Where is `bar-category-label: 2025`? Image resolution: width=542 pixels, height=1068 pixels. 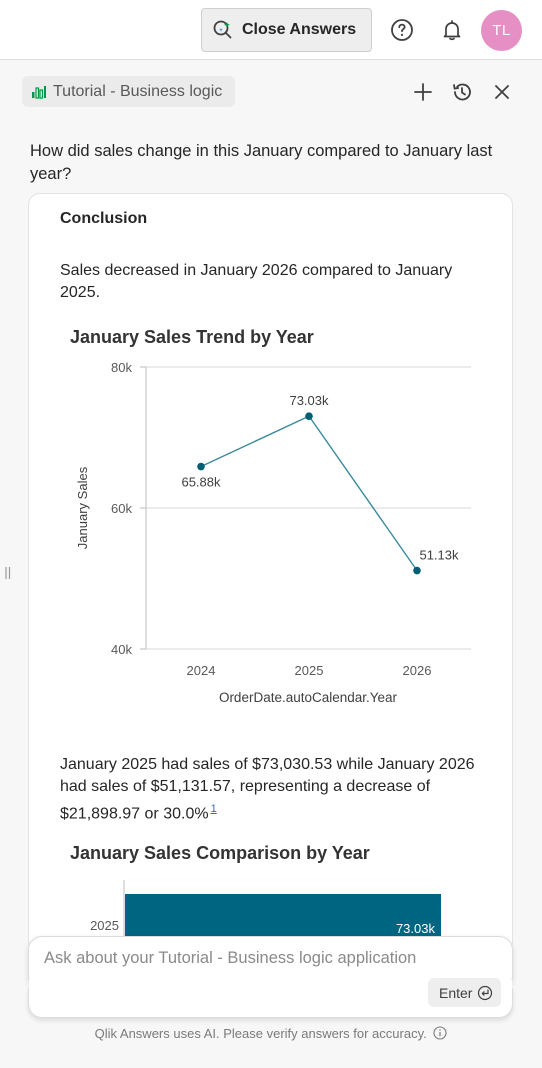 bar-category-label: 2025 is located at coordinates (104, 925).